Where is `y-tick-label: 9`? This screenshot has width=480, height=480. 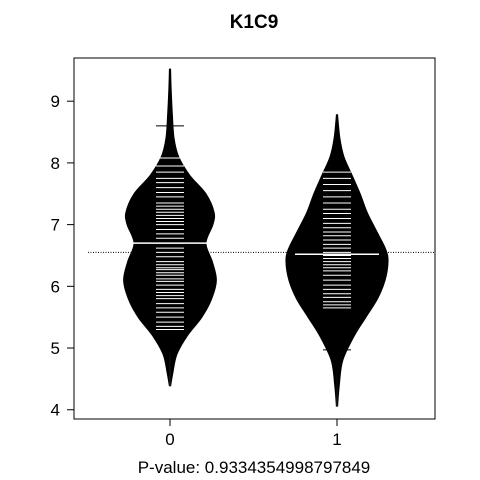
y-tick-label: 9 is located at coordinates (55, 101).